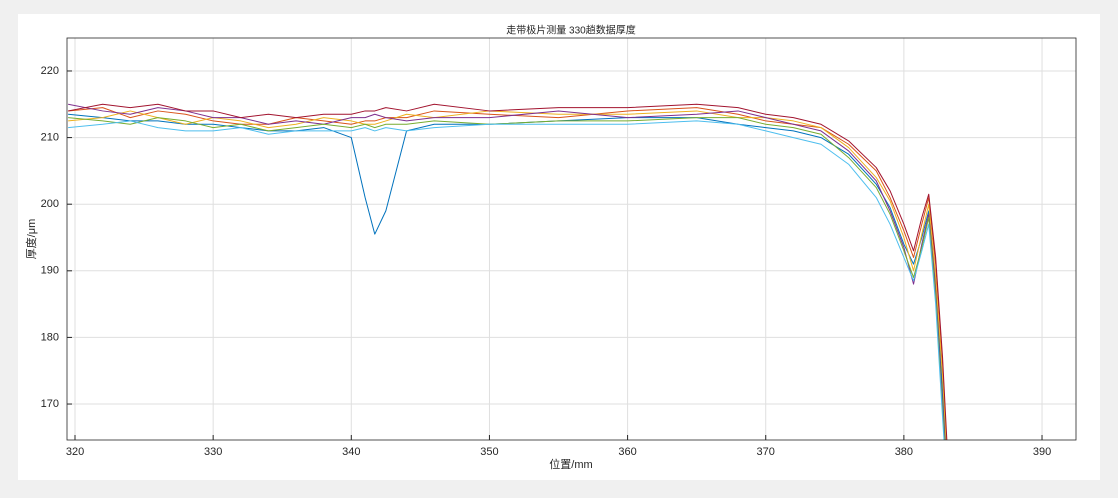  Describe the element at coordinates (627, 452) in the screenshot. I see `x-tick-label: 360` at that location.